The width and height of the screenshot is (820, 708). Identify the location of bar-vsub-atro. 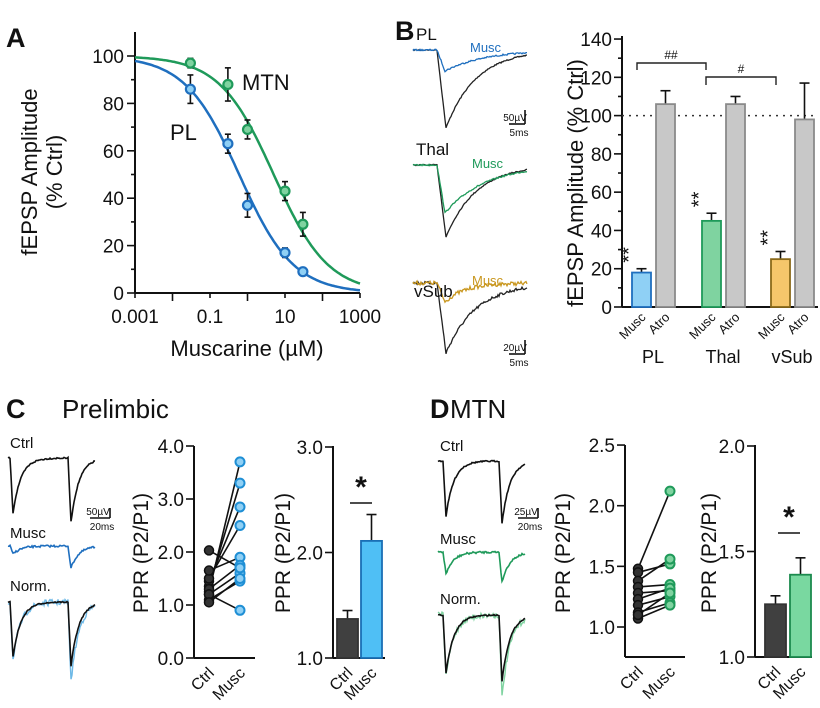
(804, 213).